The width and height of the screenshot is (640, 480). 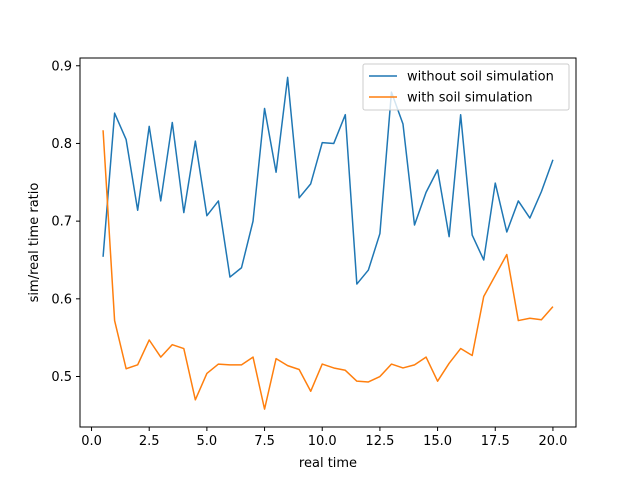 I want to click on x-tick-label: 0.0, so click(x=91, y=441).